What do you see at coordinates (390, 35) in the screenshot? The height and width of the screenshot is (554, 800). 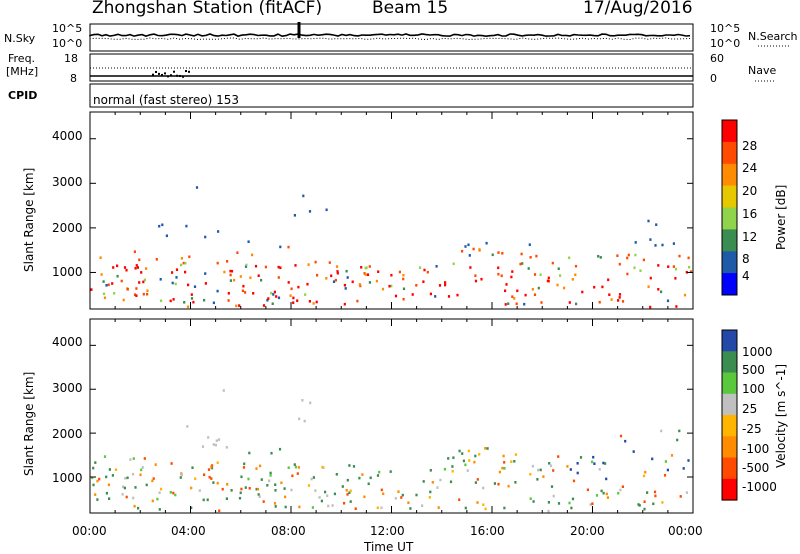 I see `nsky-line` at bounding box center [390, 35].